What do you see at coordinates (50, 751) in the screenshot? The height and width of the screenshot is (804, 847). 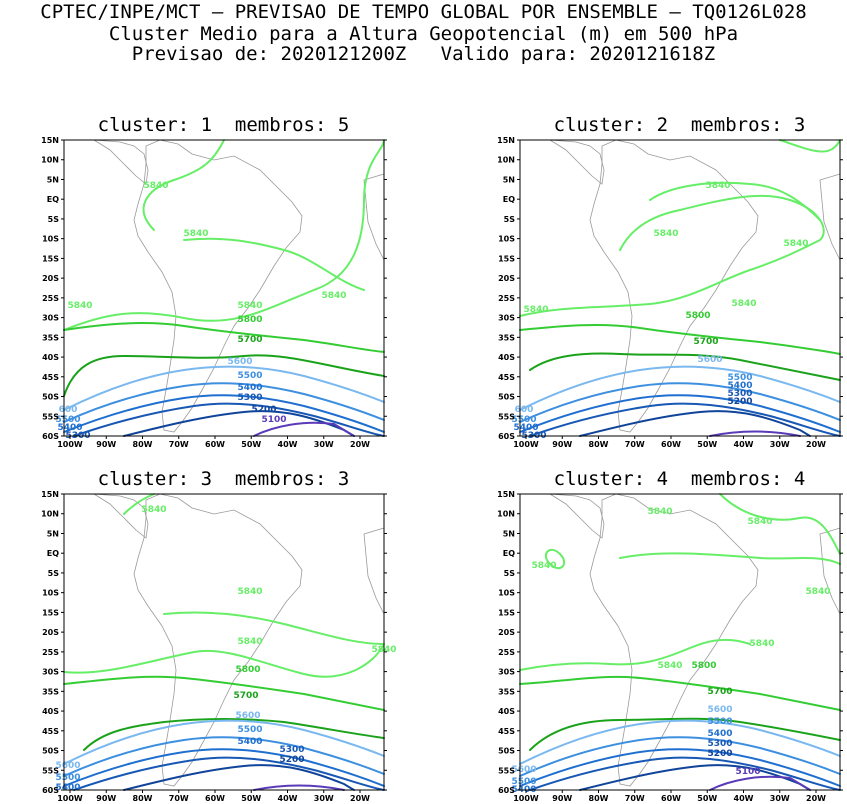 I see `lat-tick-label: 50S` at bounding box center [50, 751].